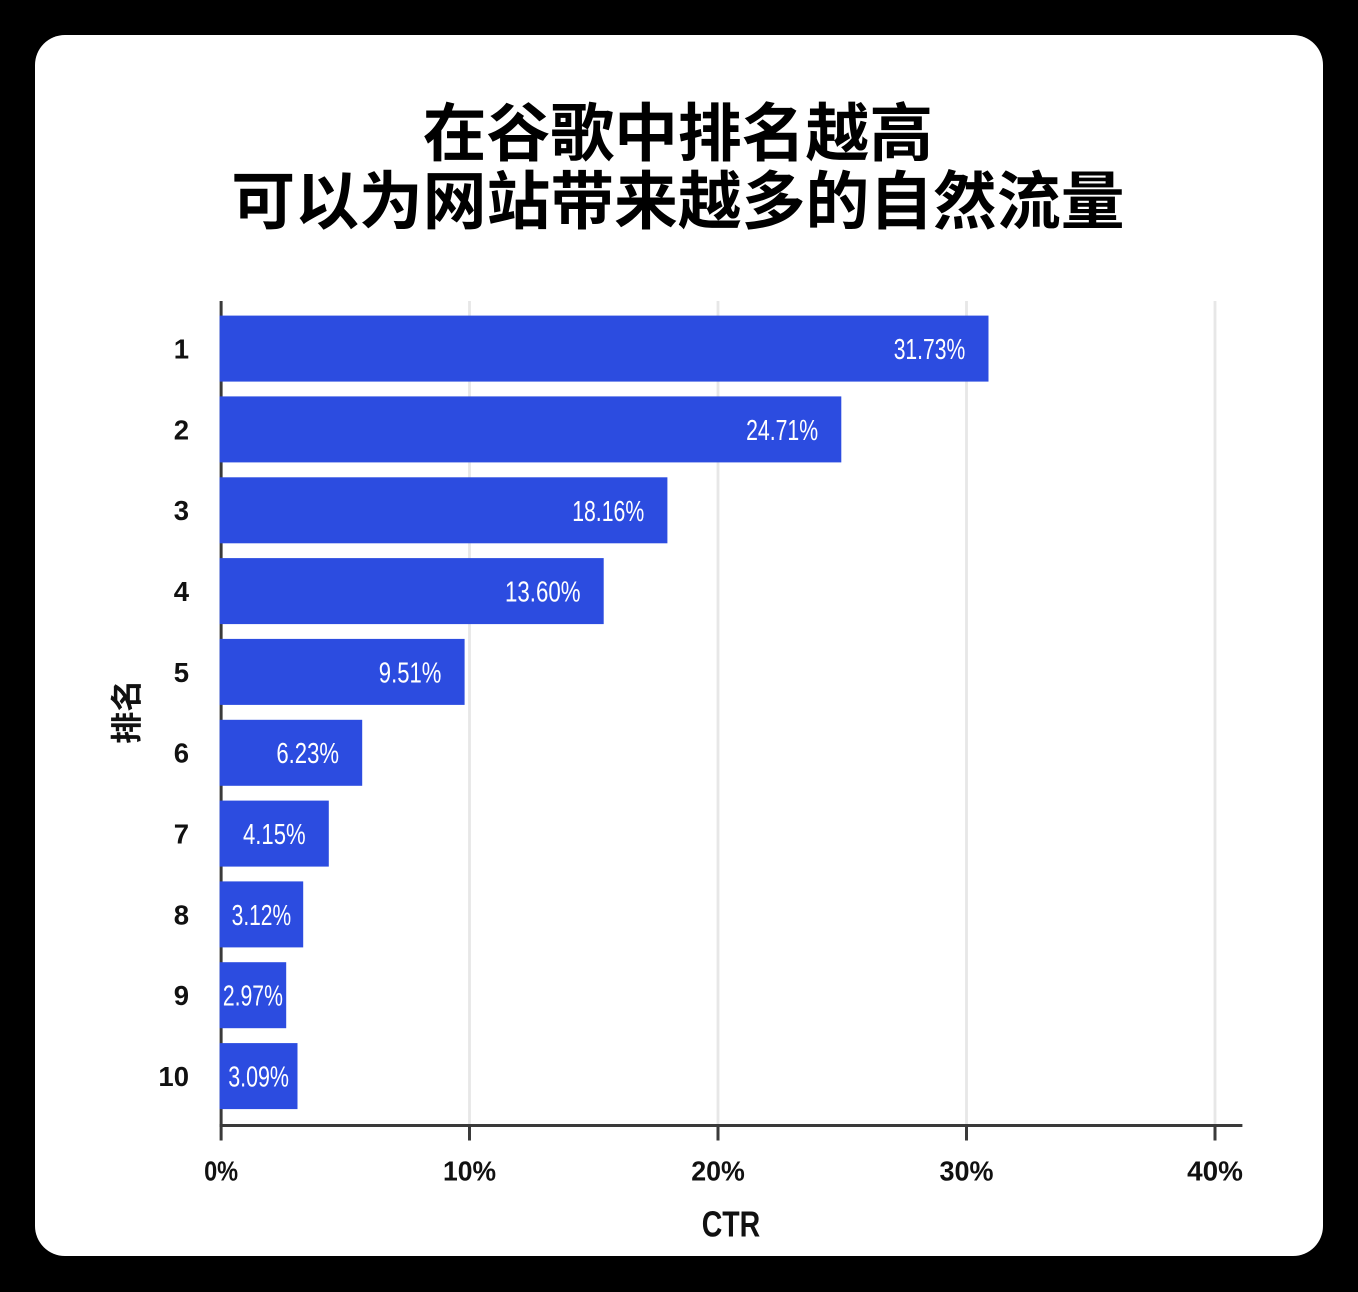 Image resolution: width=1358 pixels, height=1292 pixels. Describe the element at coordinates (181, 429) in the screenshot. I see `svg-text: 2` at that location.